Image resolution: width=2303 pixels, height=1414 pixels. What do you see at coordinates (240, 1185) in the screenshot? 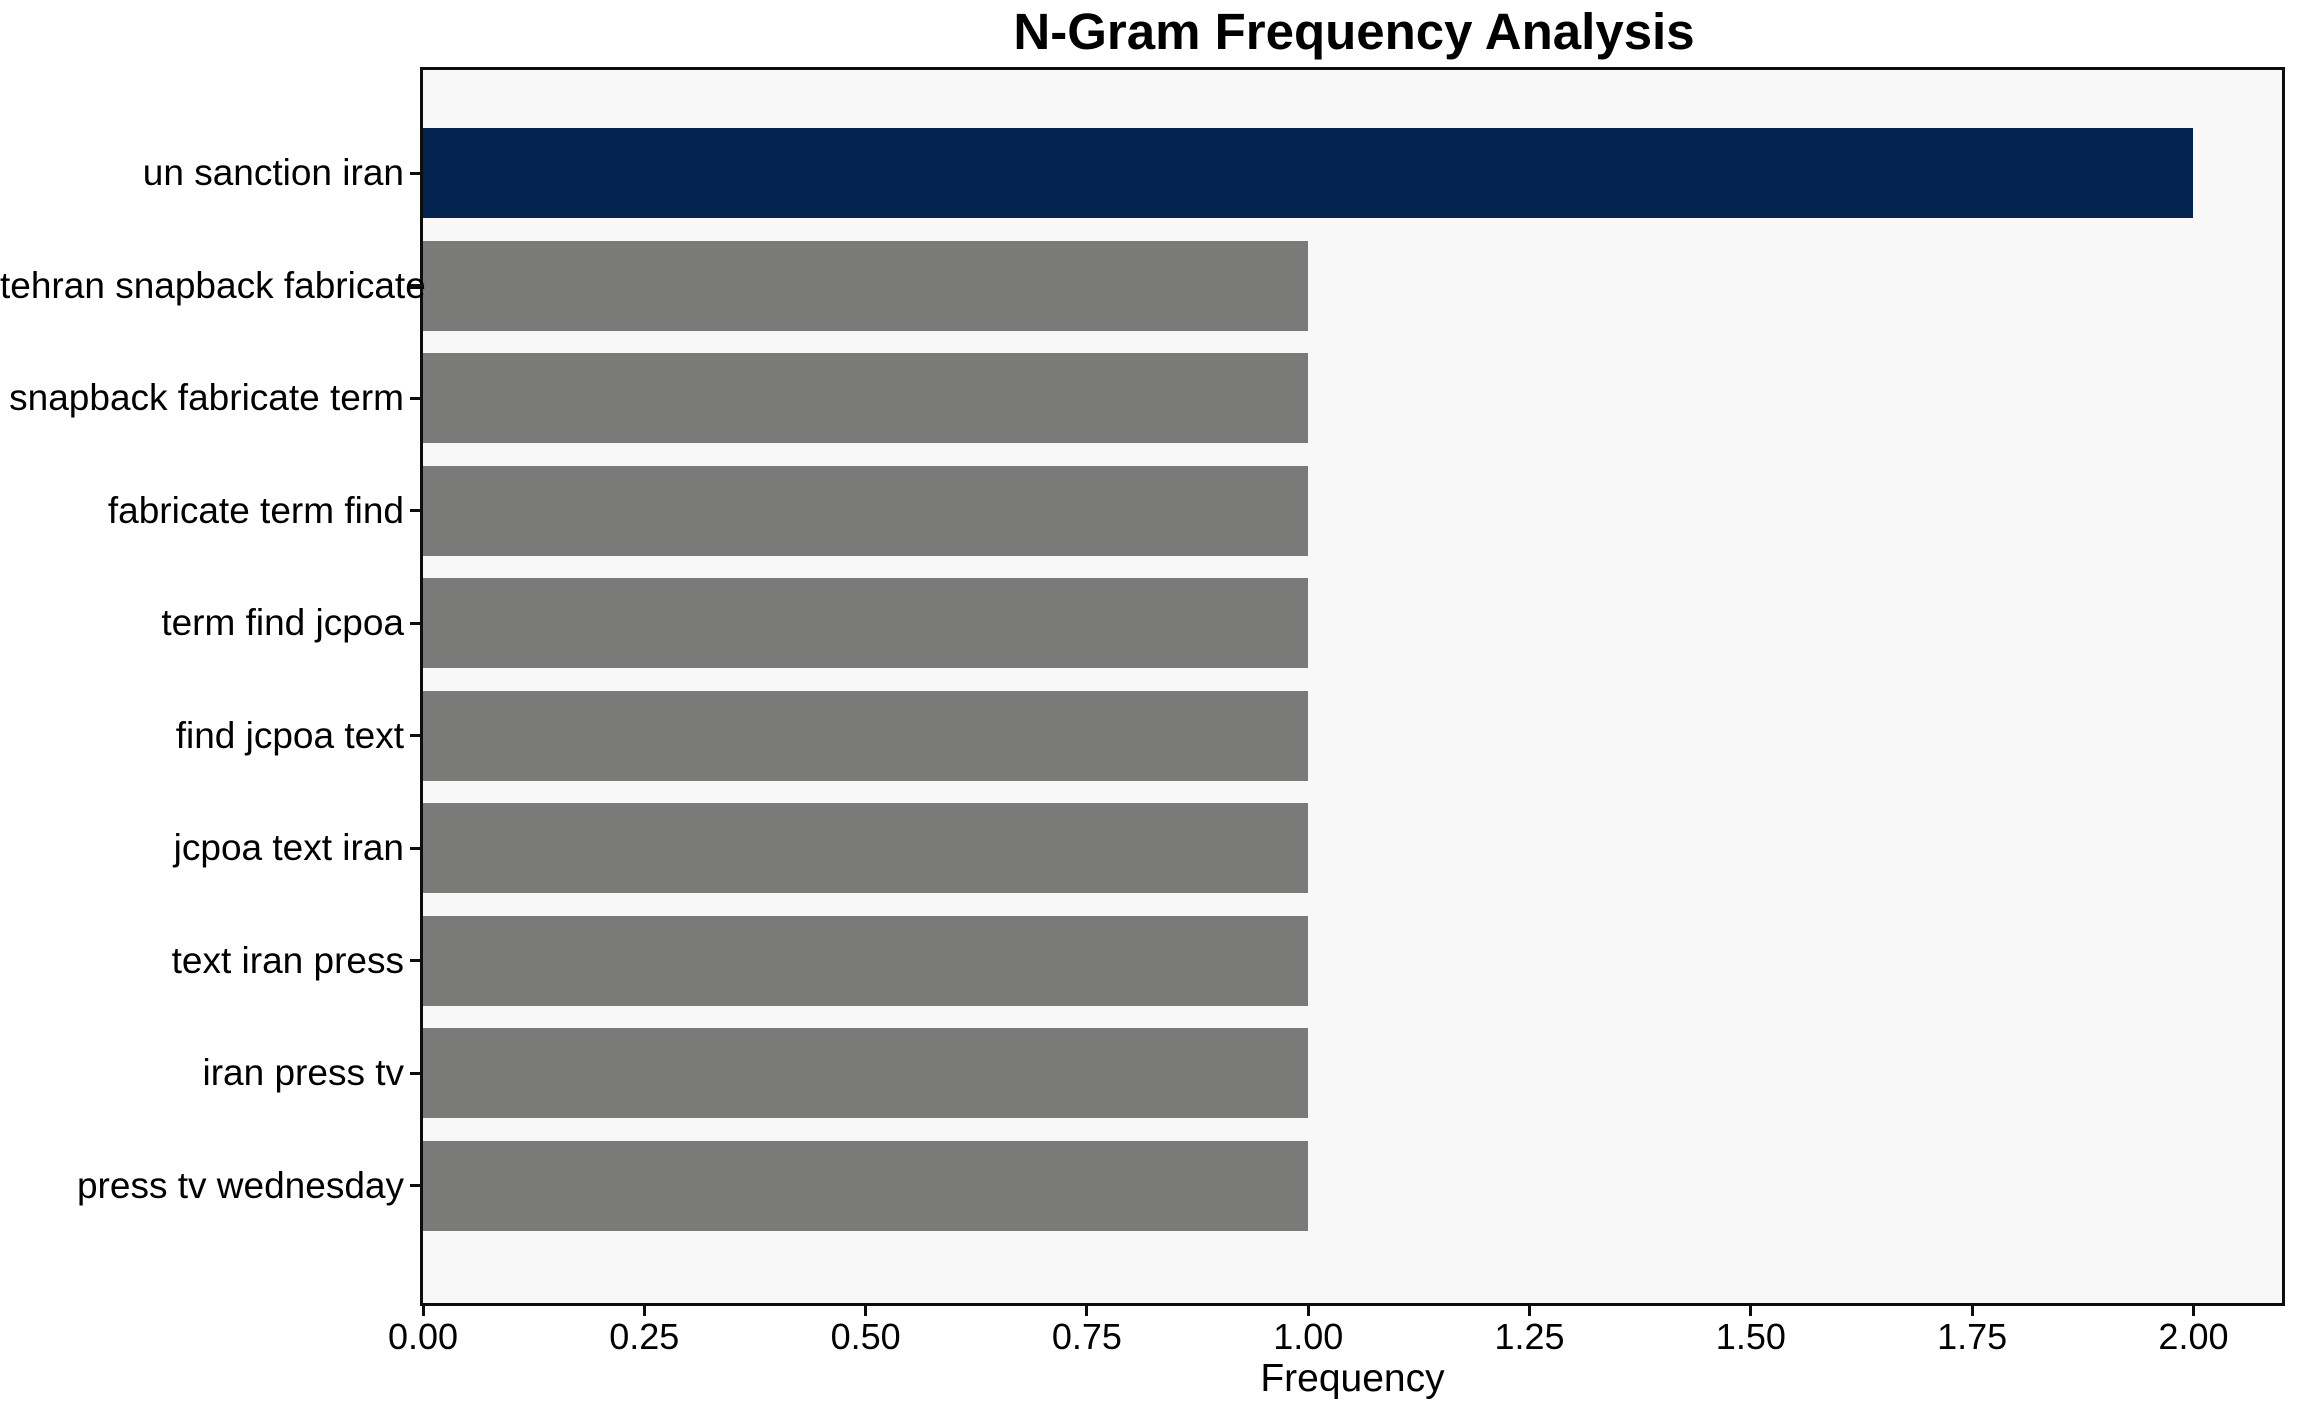
I see `y-tick-label: press tv wednesday` at bounding box center [240, 1185].